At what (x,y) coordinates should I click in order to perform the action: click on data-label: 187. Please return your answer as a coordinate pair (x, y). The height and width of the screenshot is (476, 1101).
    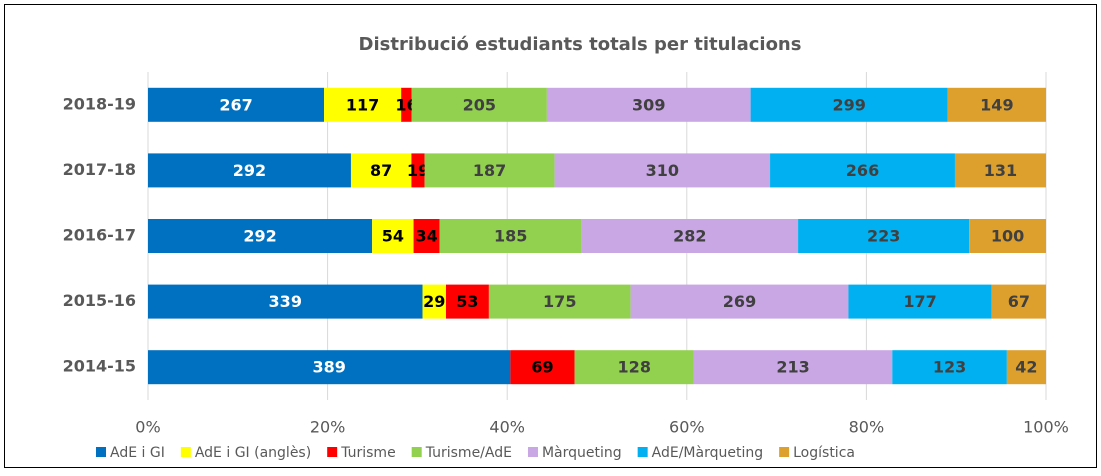
    Looking at the image, I should click on (489, 170).